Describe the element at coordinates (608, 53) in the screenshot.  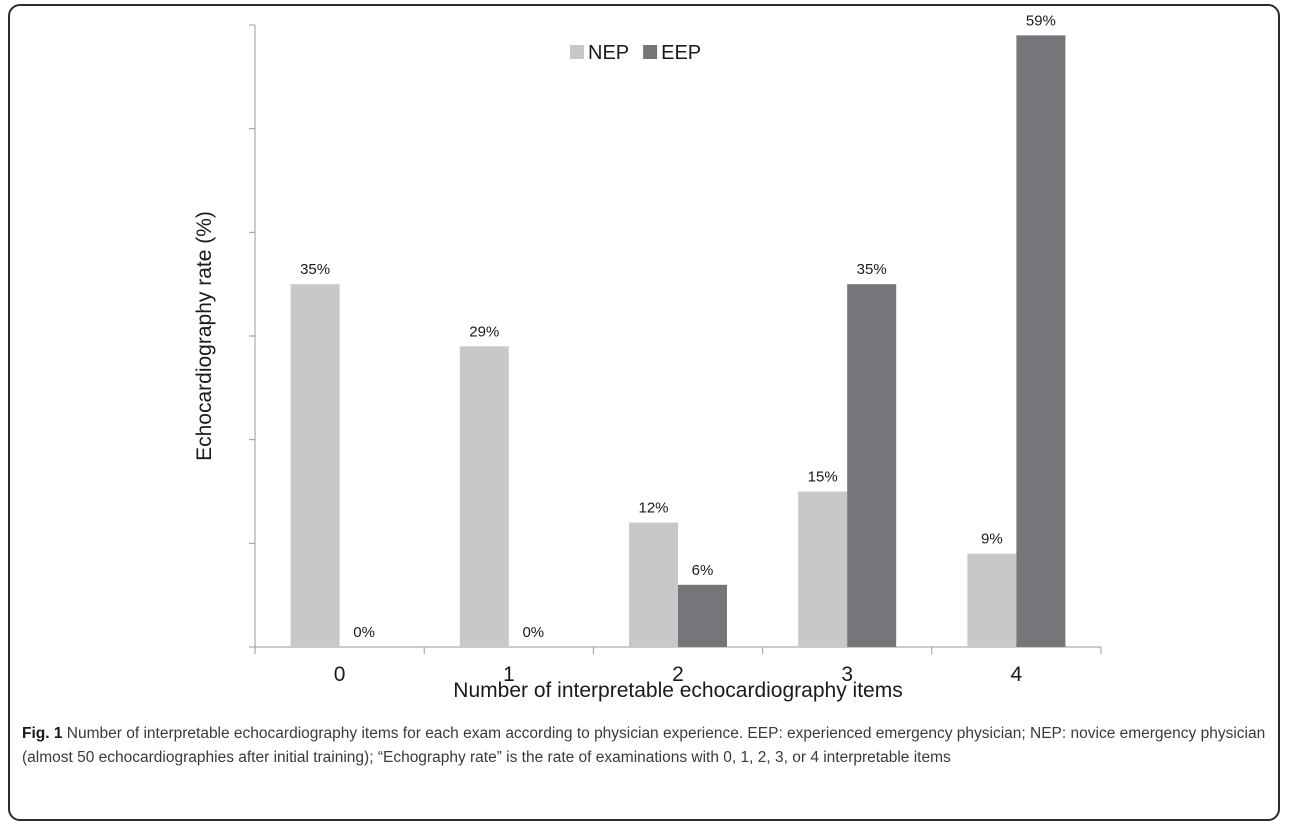
I see `legend-label-nep: NEP` at that location.